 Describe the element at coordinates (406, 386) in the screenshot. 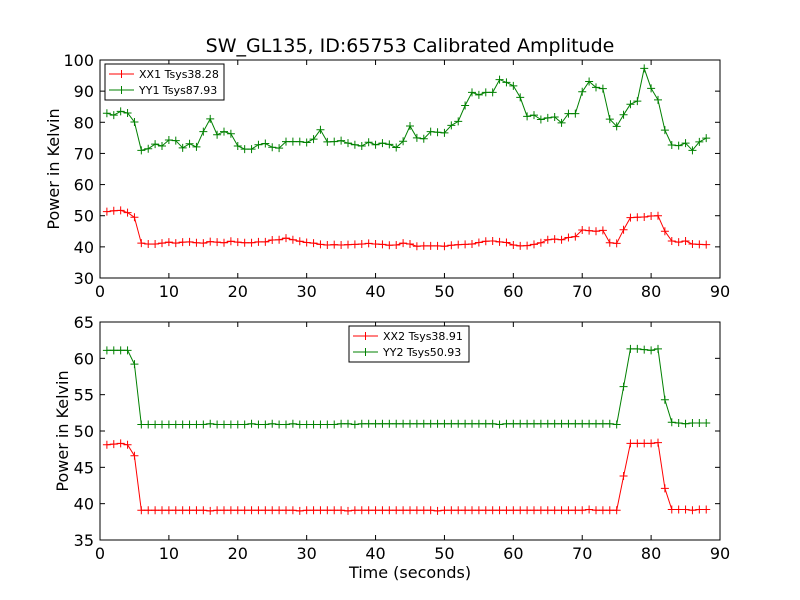

I see `series-yy2` at that location.